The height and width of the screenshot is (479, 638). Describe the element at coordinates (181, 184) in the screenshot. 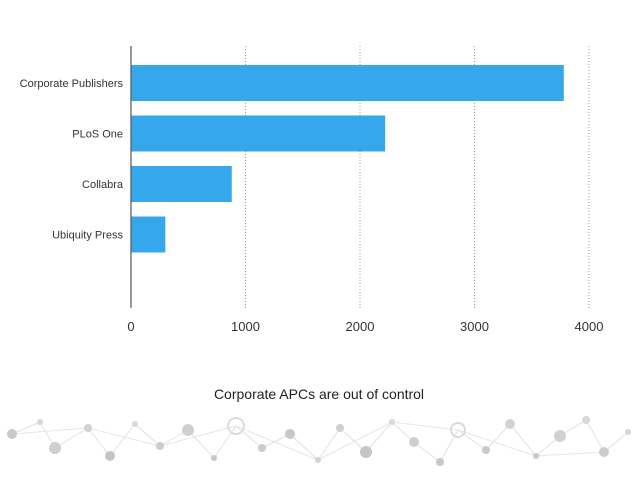

I see `bar-collabra` at that location.